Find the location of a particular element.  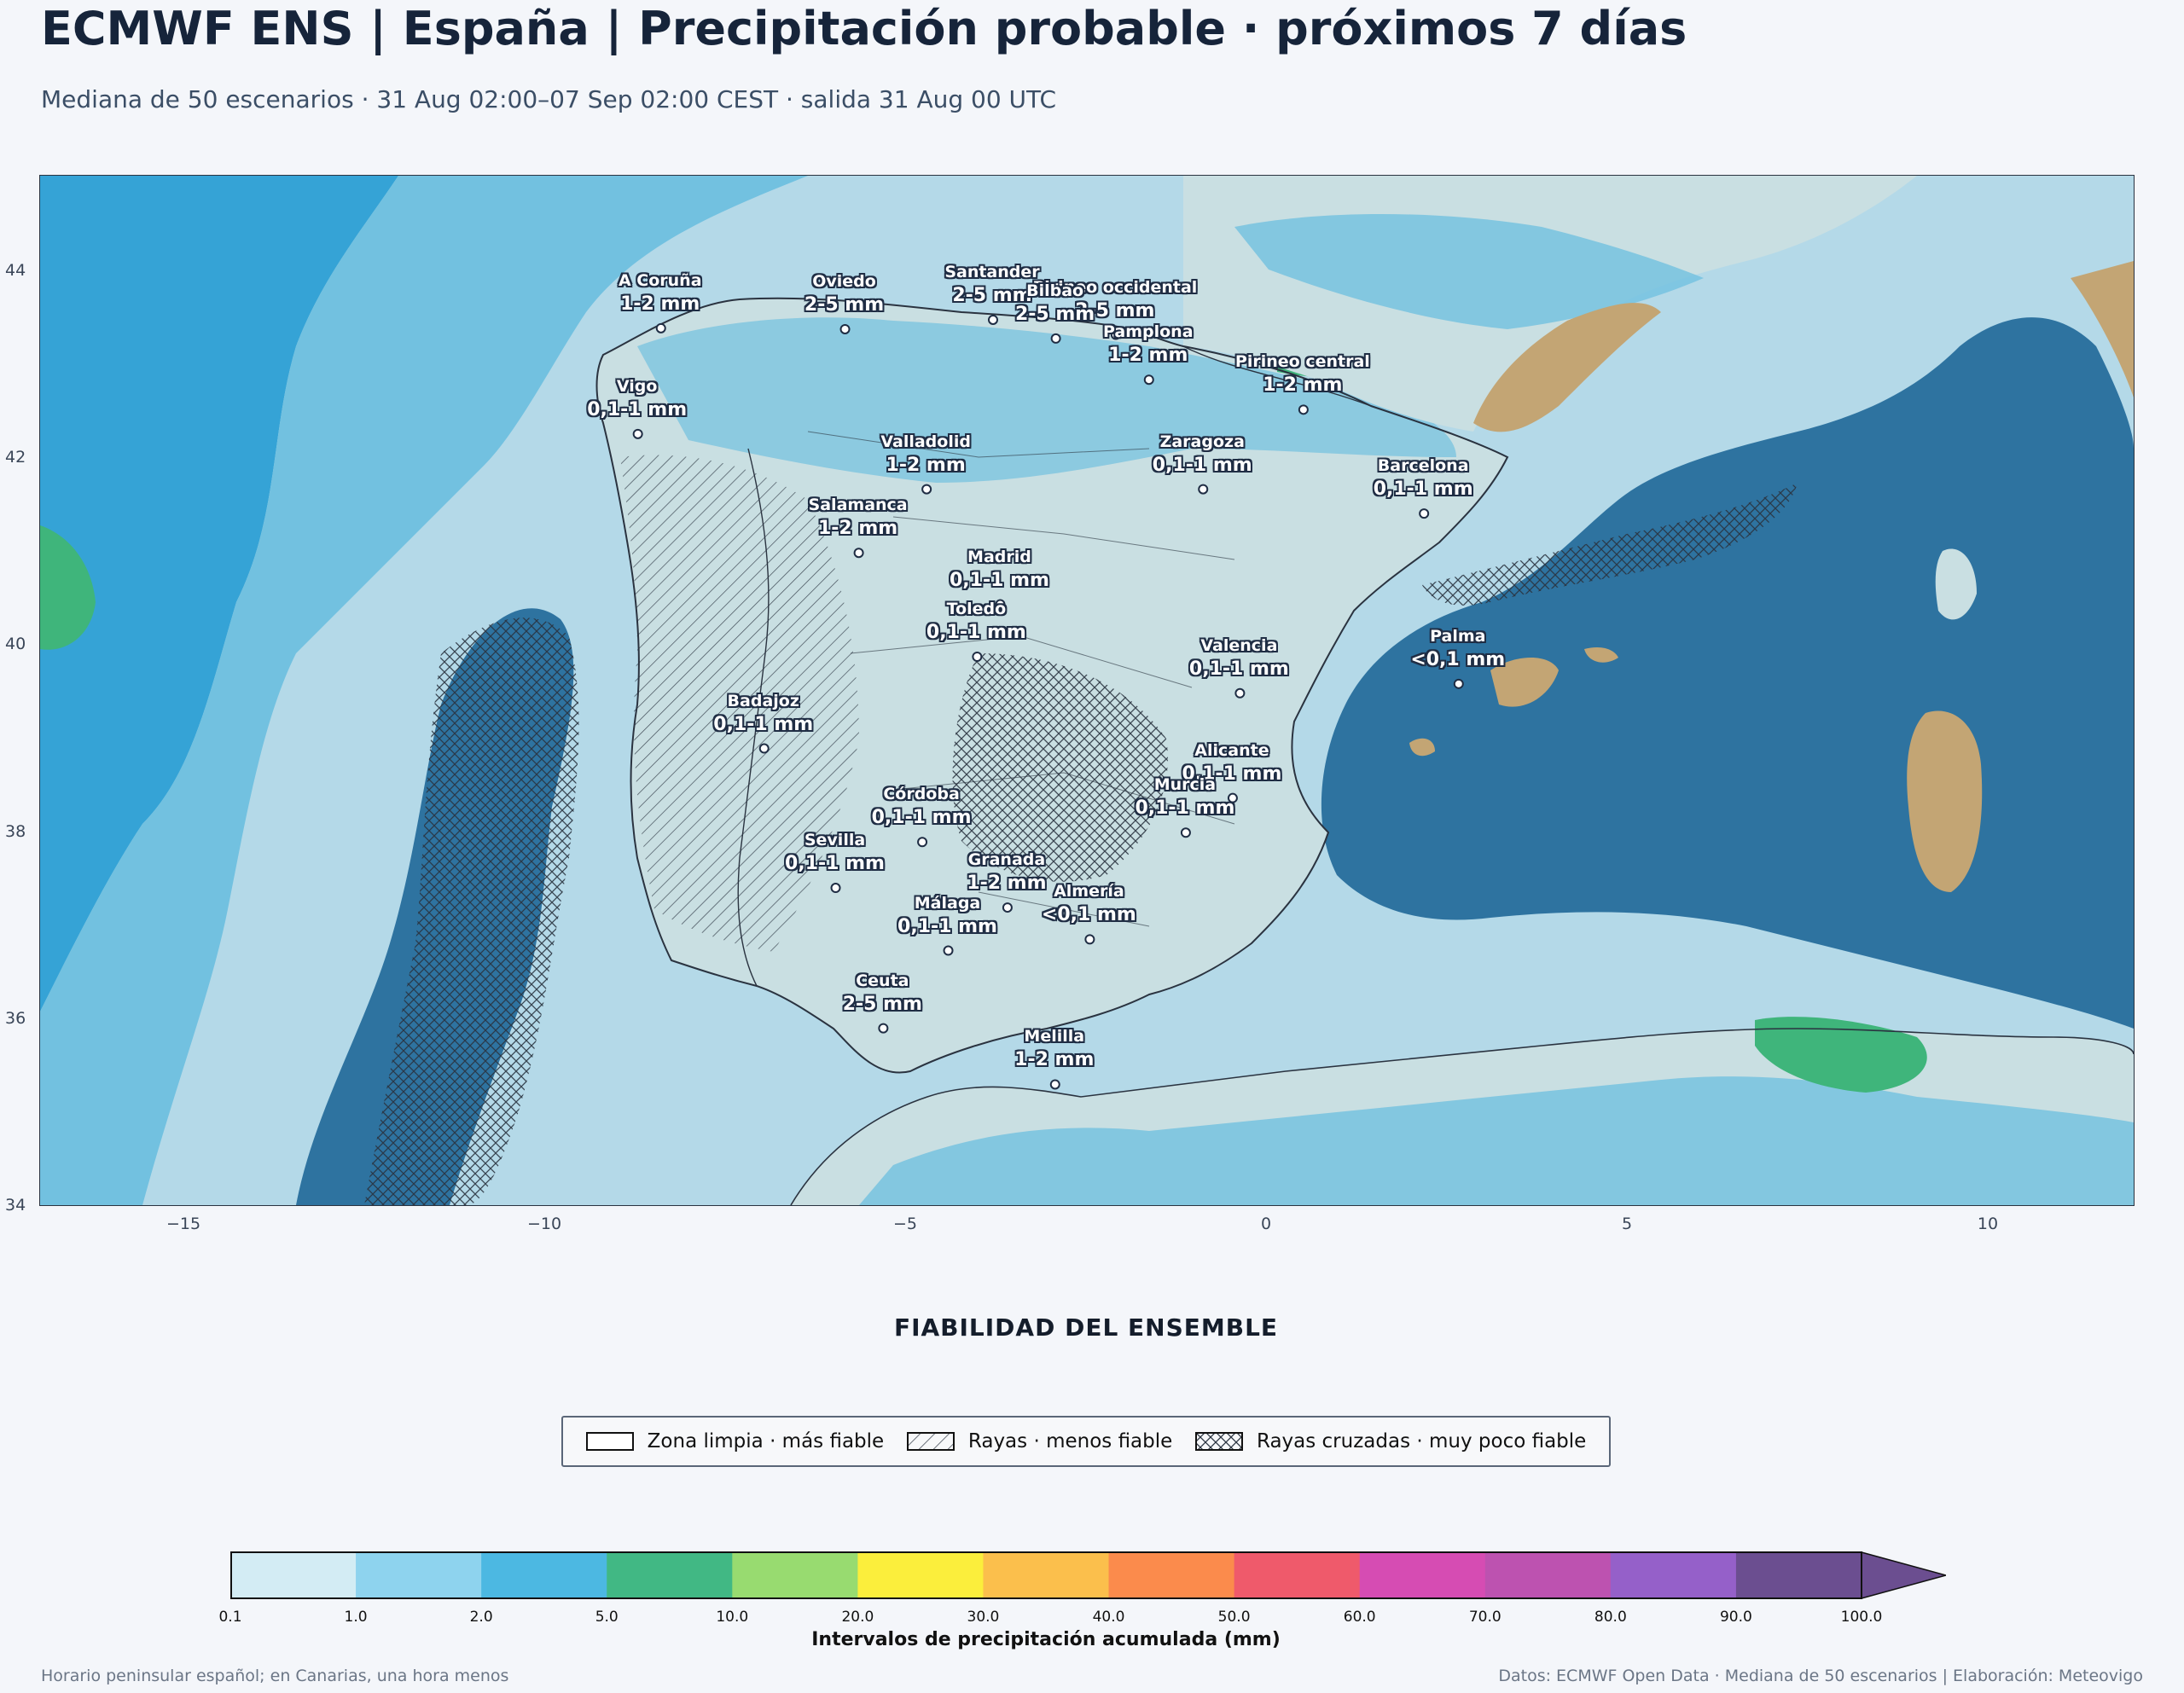

city-name-label: Zaragoza is located at coordinates (1202, 442).